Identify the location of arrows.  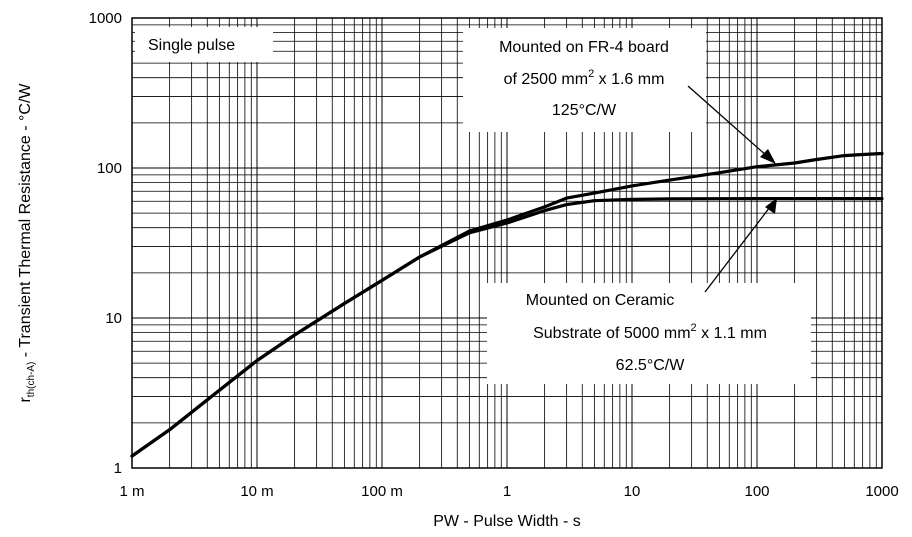
(732, 189).